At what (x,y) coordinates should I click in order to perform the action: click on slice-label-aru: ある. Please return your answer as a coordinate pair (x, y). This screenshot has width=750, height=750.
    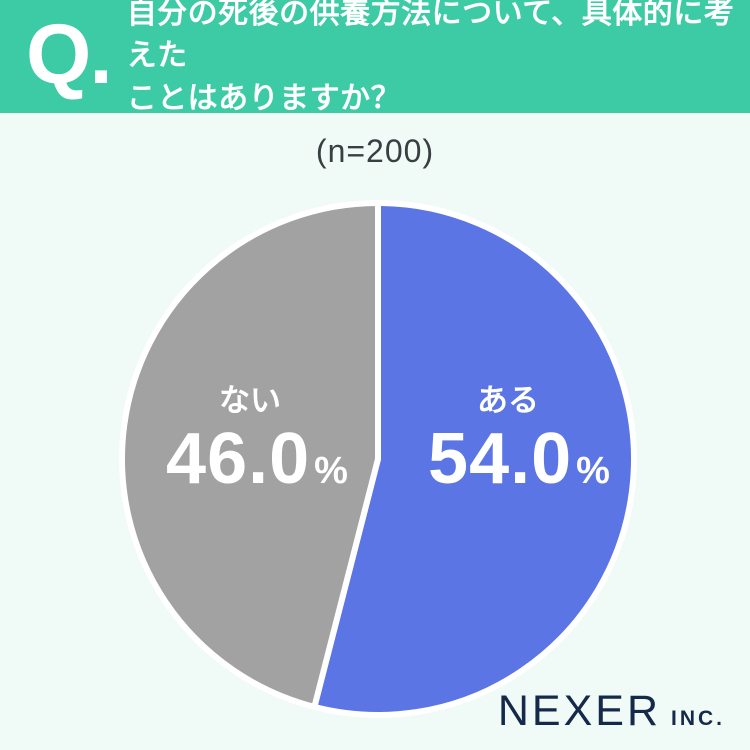
    Looking at the image, I should click on (508, 400).